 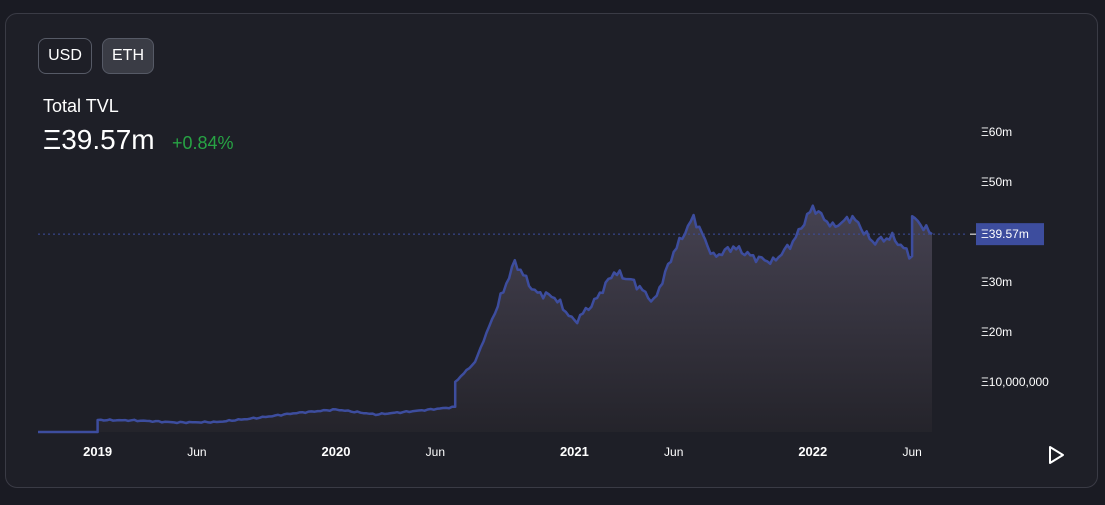 I want to click on y-tick-label: Ξ20m, so click(x=996, y=332).